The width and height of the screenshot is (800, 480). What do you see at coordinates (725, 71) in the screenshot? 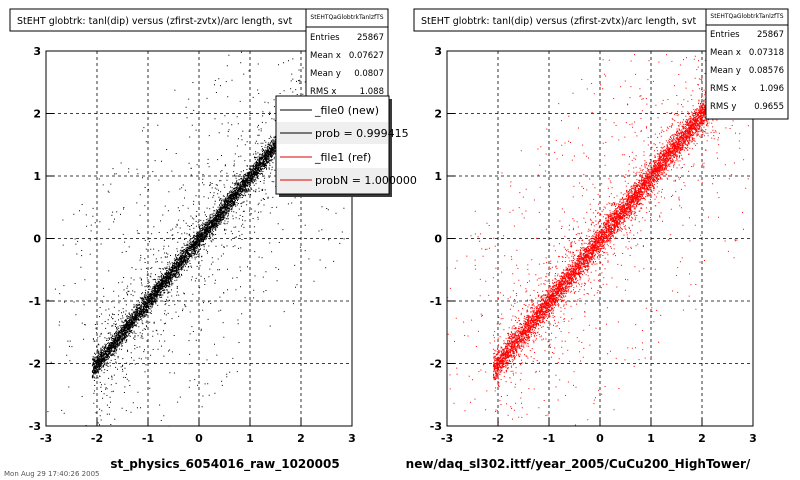
I see `right-stats-label-mean-y: Mean y` at bounding box center [725, 71].